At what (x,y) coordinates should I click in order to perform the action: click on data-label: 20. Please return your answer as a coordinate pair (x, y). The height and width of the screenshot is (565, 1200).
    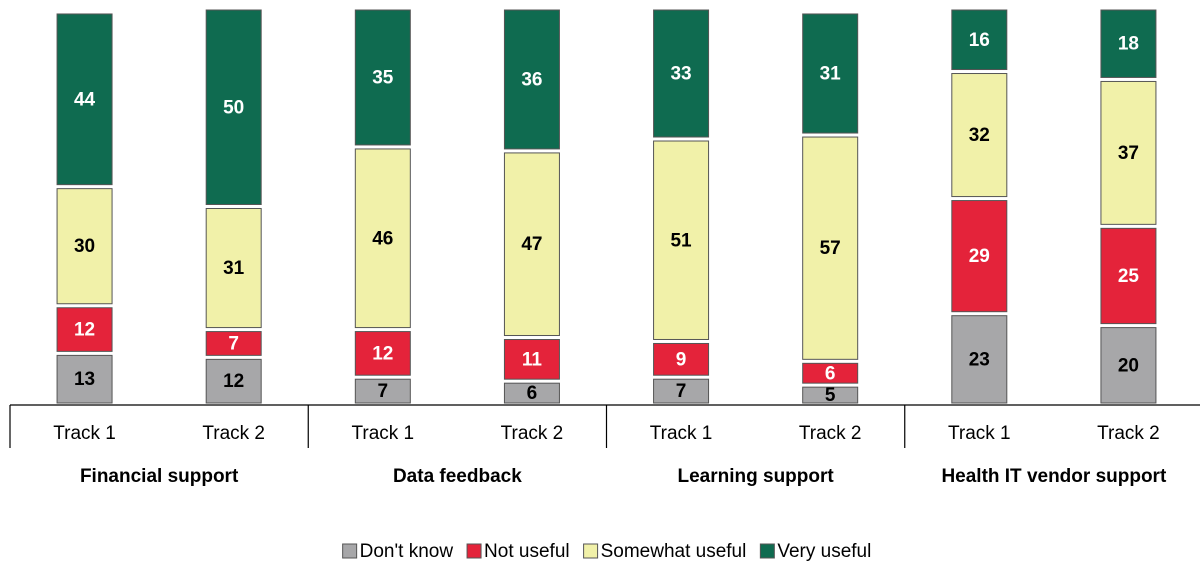
    Looking at the image, I should click on (1128, 365).